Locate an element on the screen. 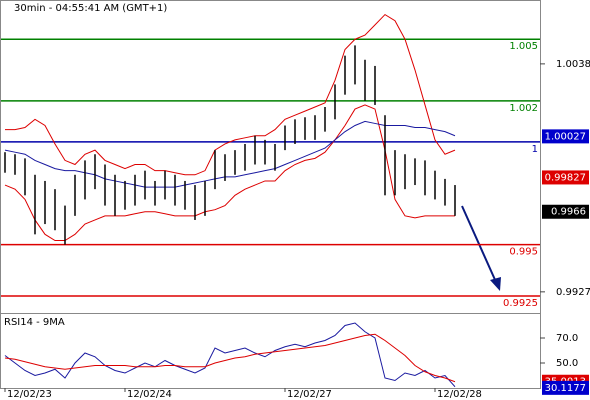  chart-title: 30min - 04:55:41 AM (GMT+1) is located at coordinates (90, 8).